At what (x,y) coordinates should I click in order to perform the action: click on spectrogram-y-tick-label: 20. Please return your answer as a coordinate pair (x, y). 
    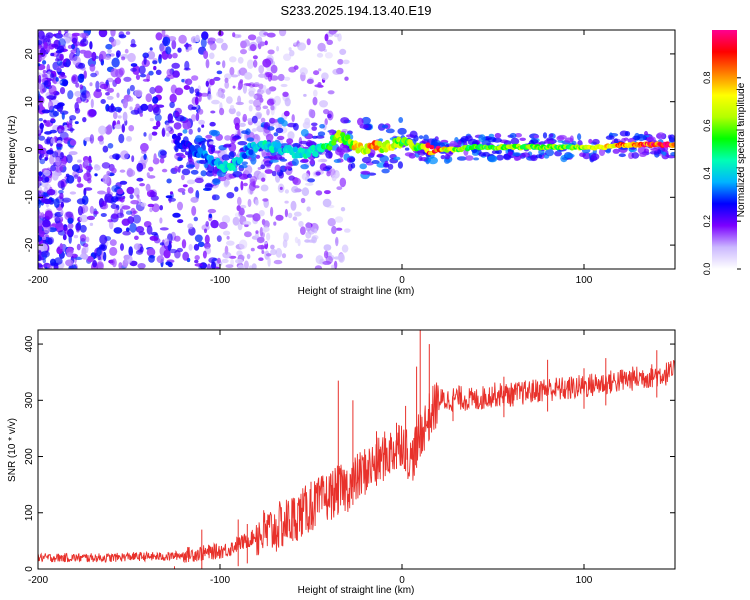
    Looking at the image, I should click on (29, 54).